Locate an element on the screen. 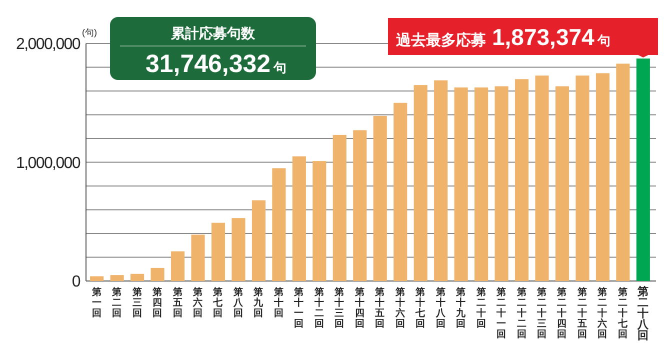  text: 累計応募句数 is located at coordinates (213, 33).